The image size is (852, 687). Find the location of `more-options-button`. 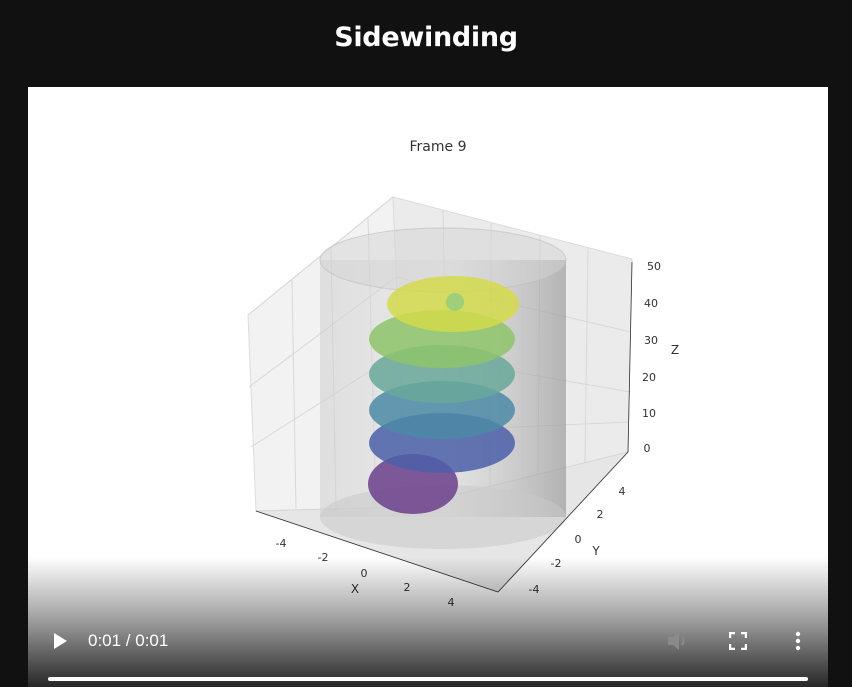

more-options-button is located at coordinates (798, 641).